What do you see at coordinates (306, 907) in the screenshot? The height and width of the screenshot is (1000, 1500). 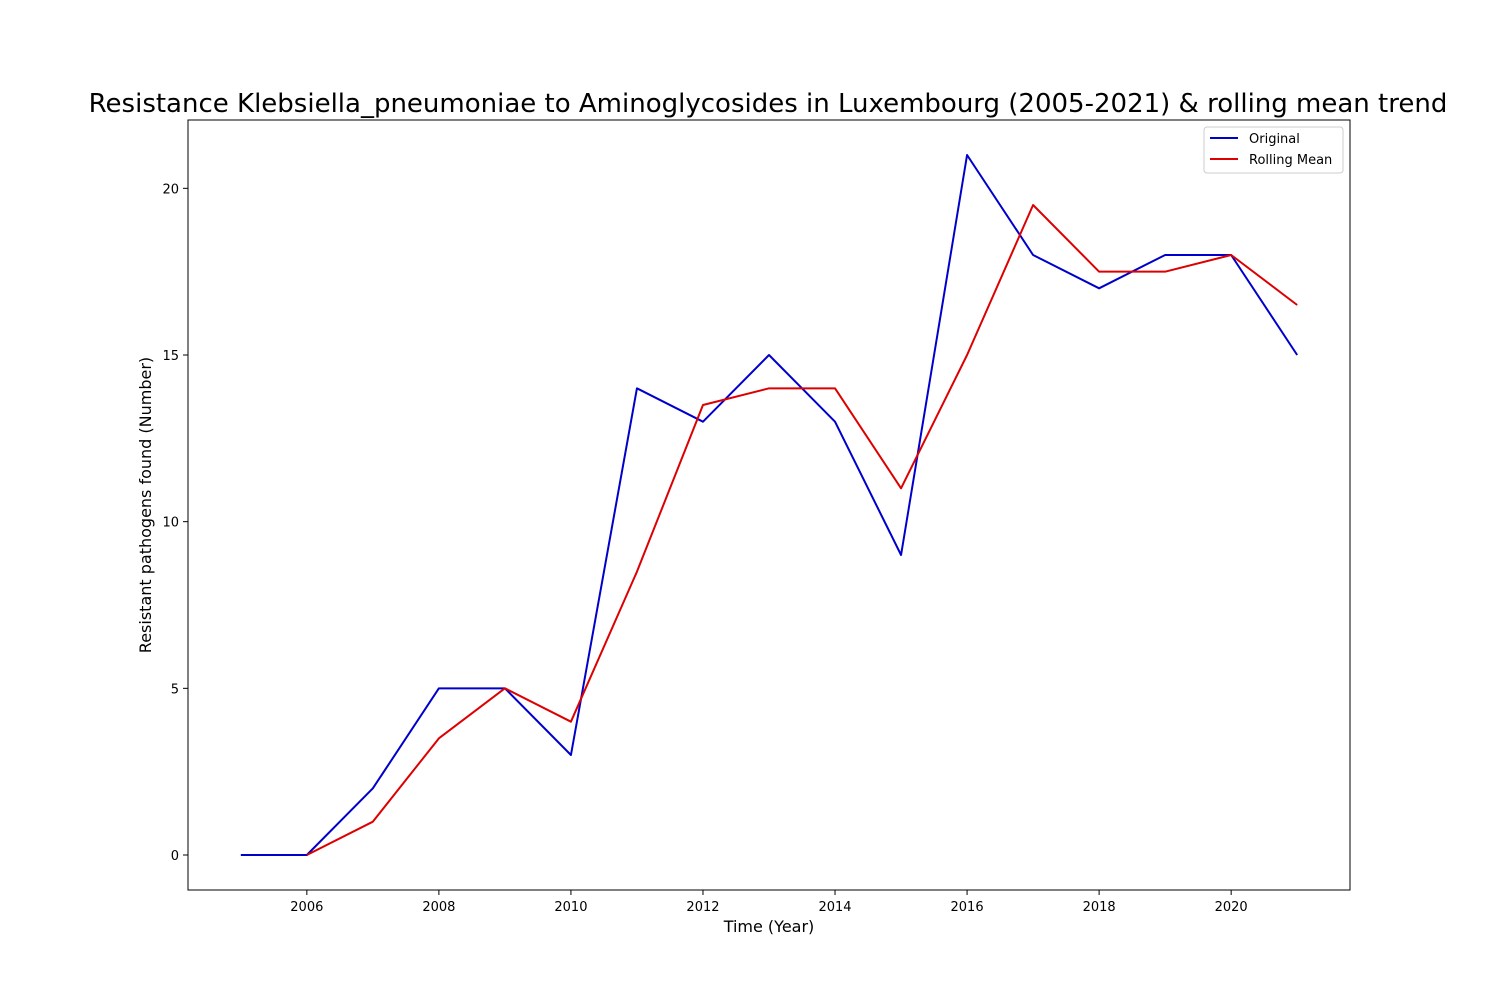 I see `x-tick-label: 2006` at bounding box center [306, 907].